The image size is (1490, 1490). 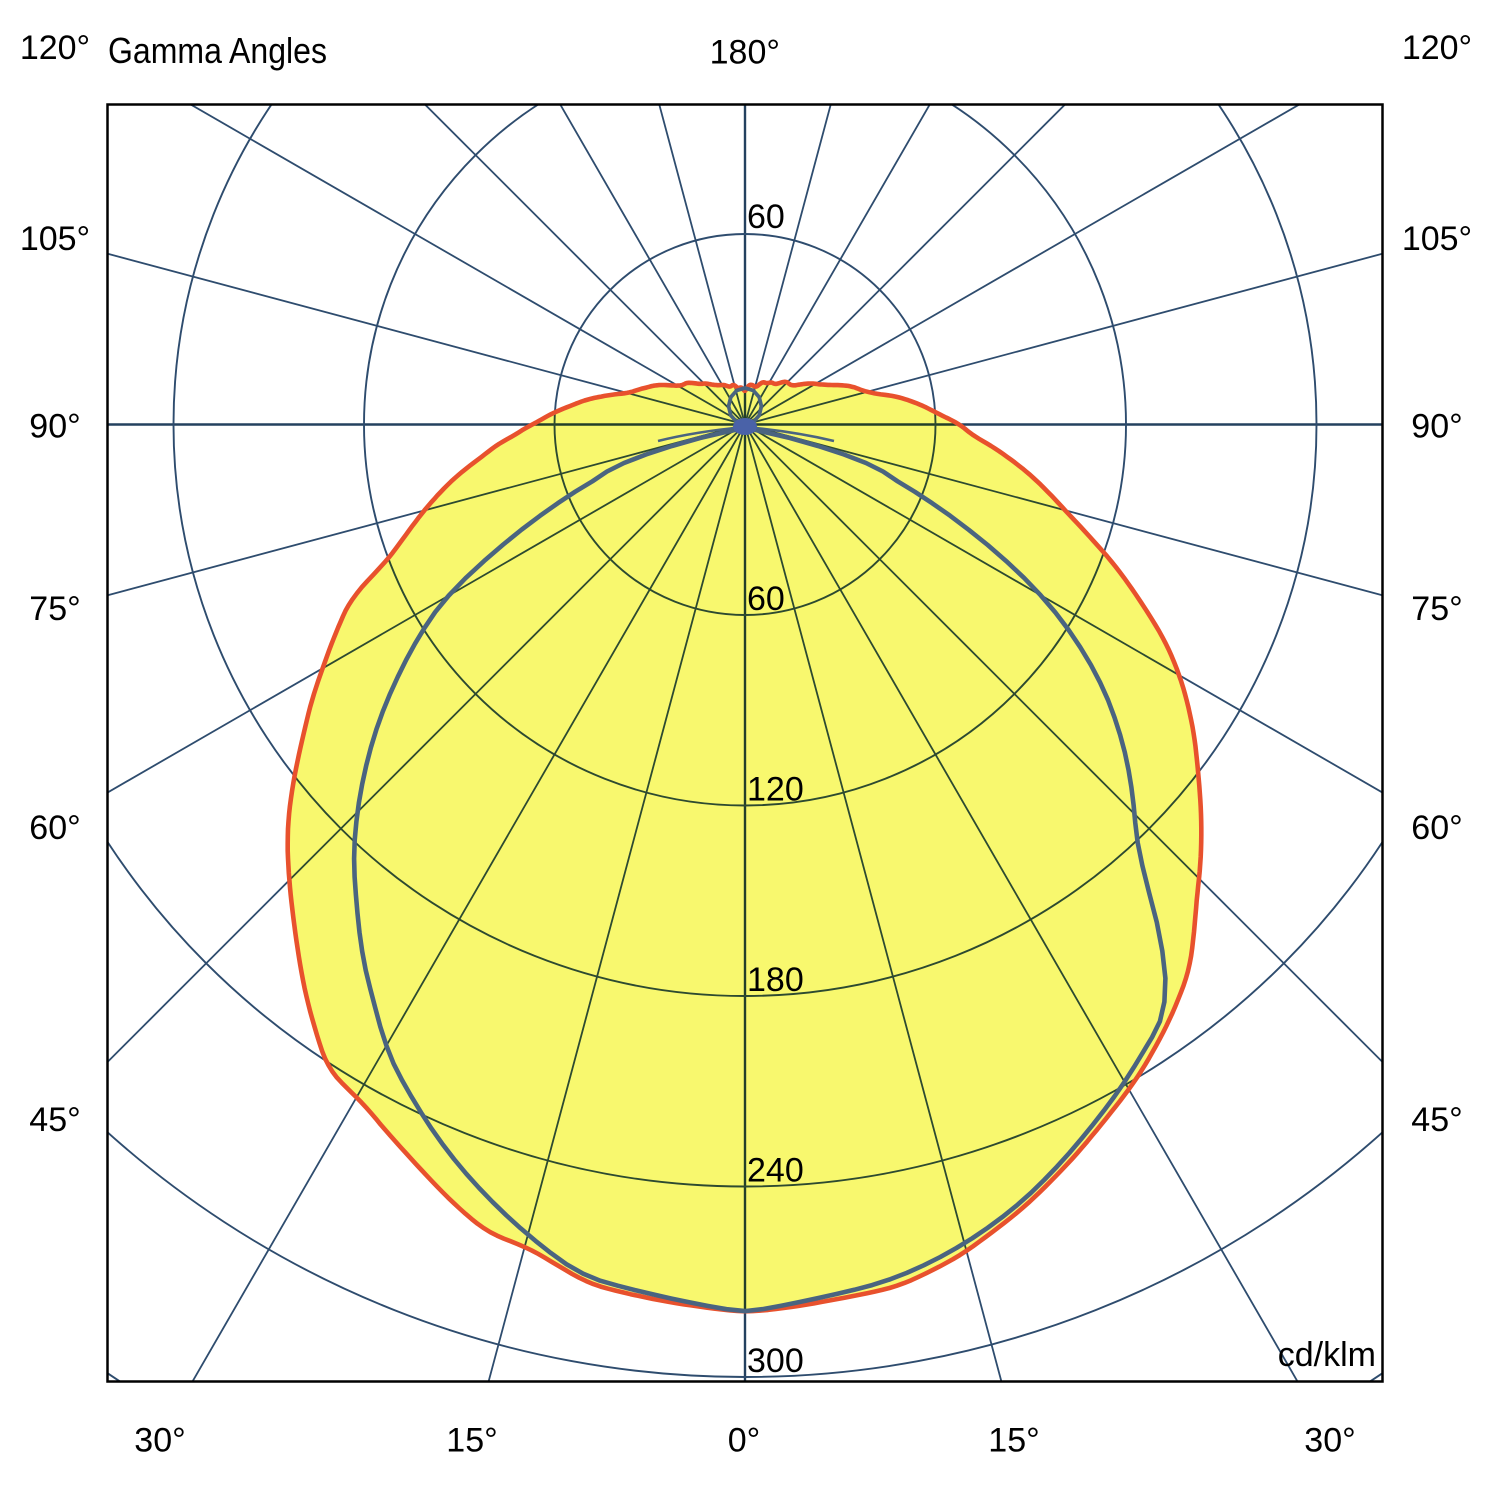 I want to click on svg-text: 300, so click(x=775, y=1361).